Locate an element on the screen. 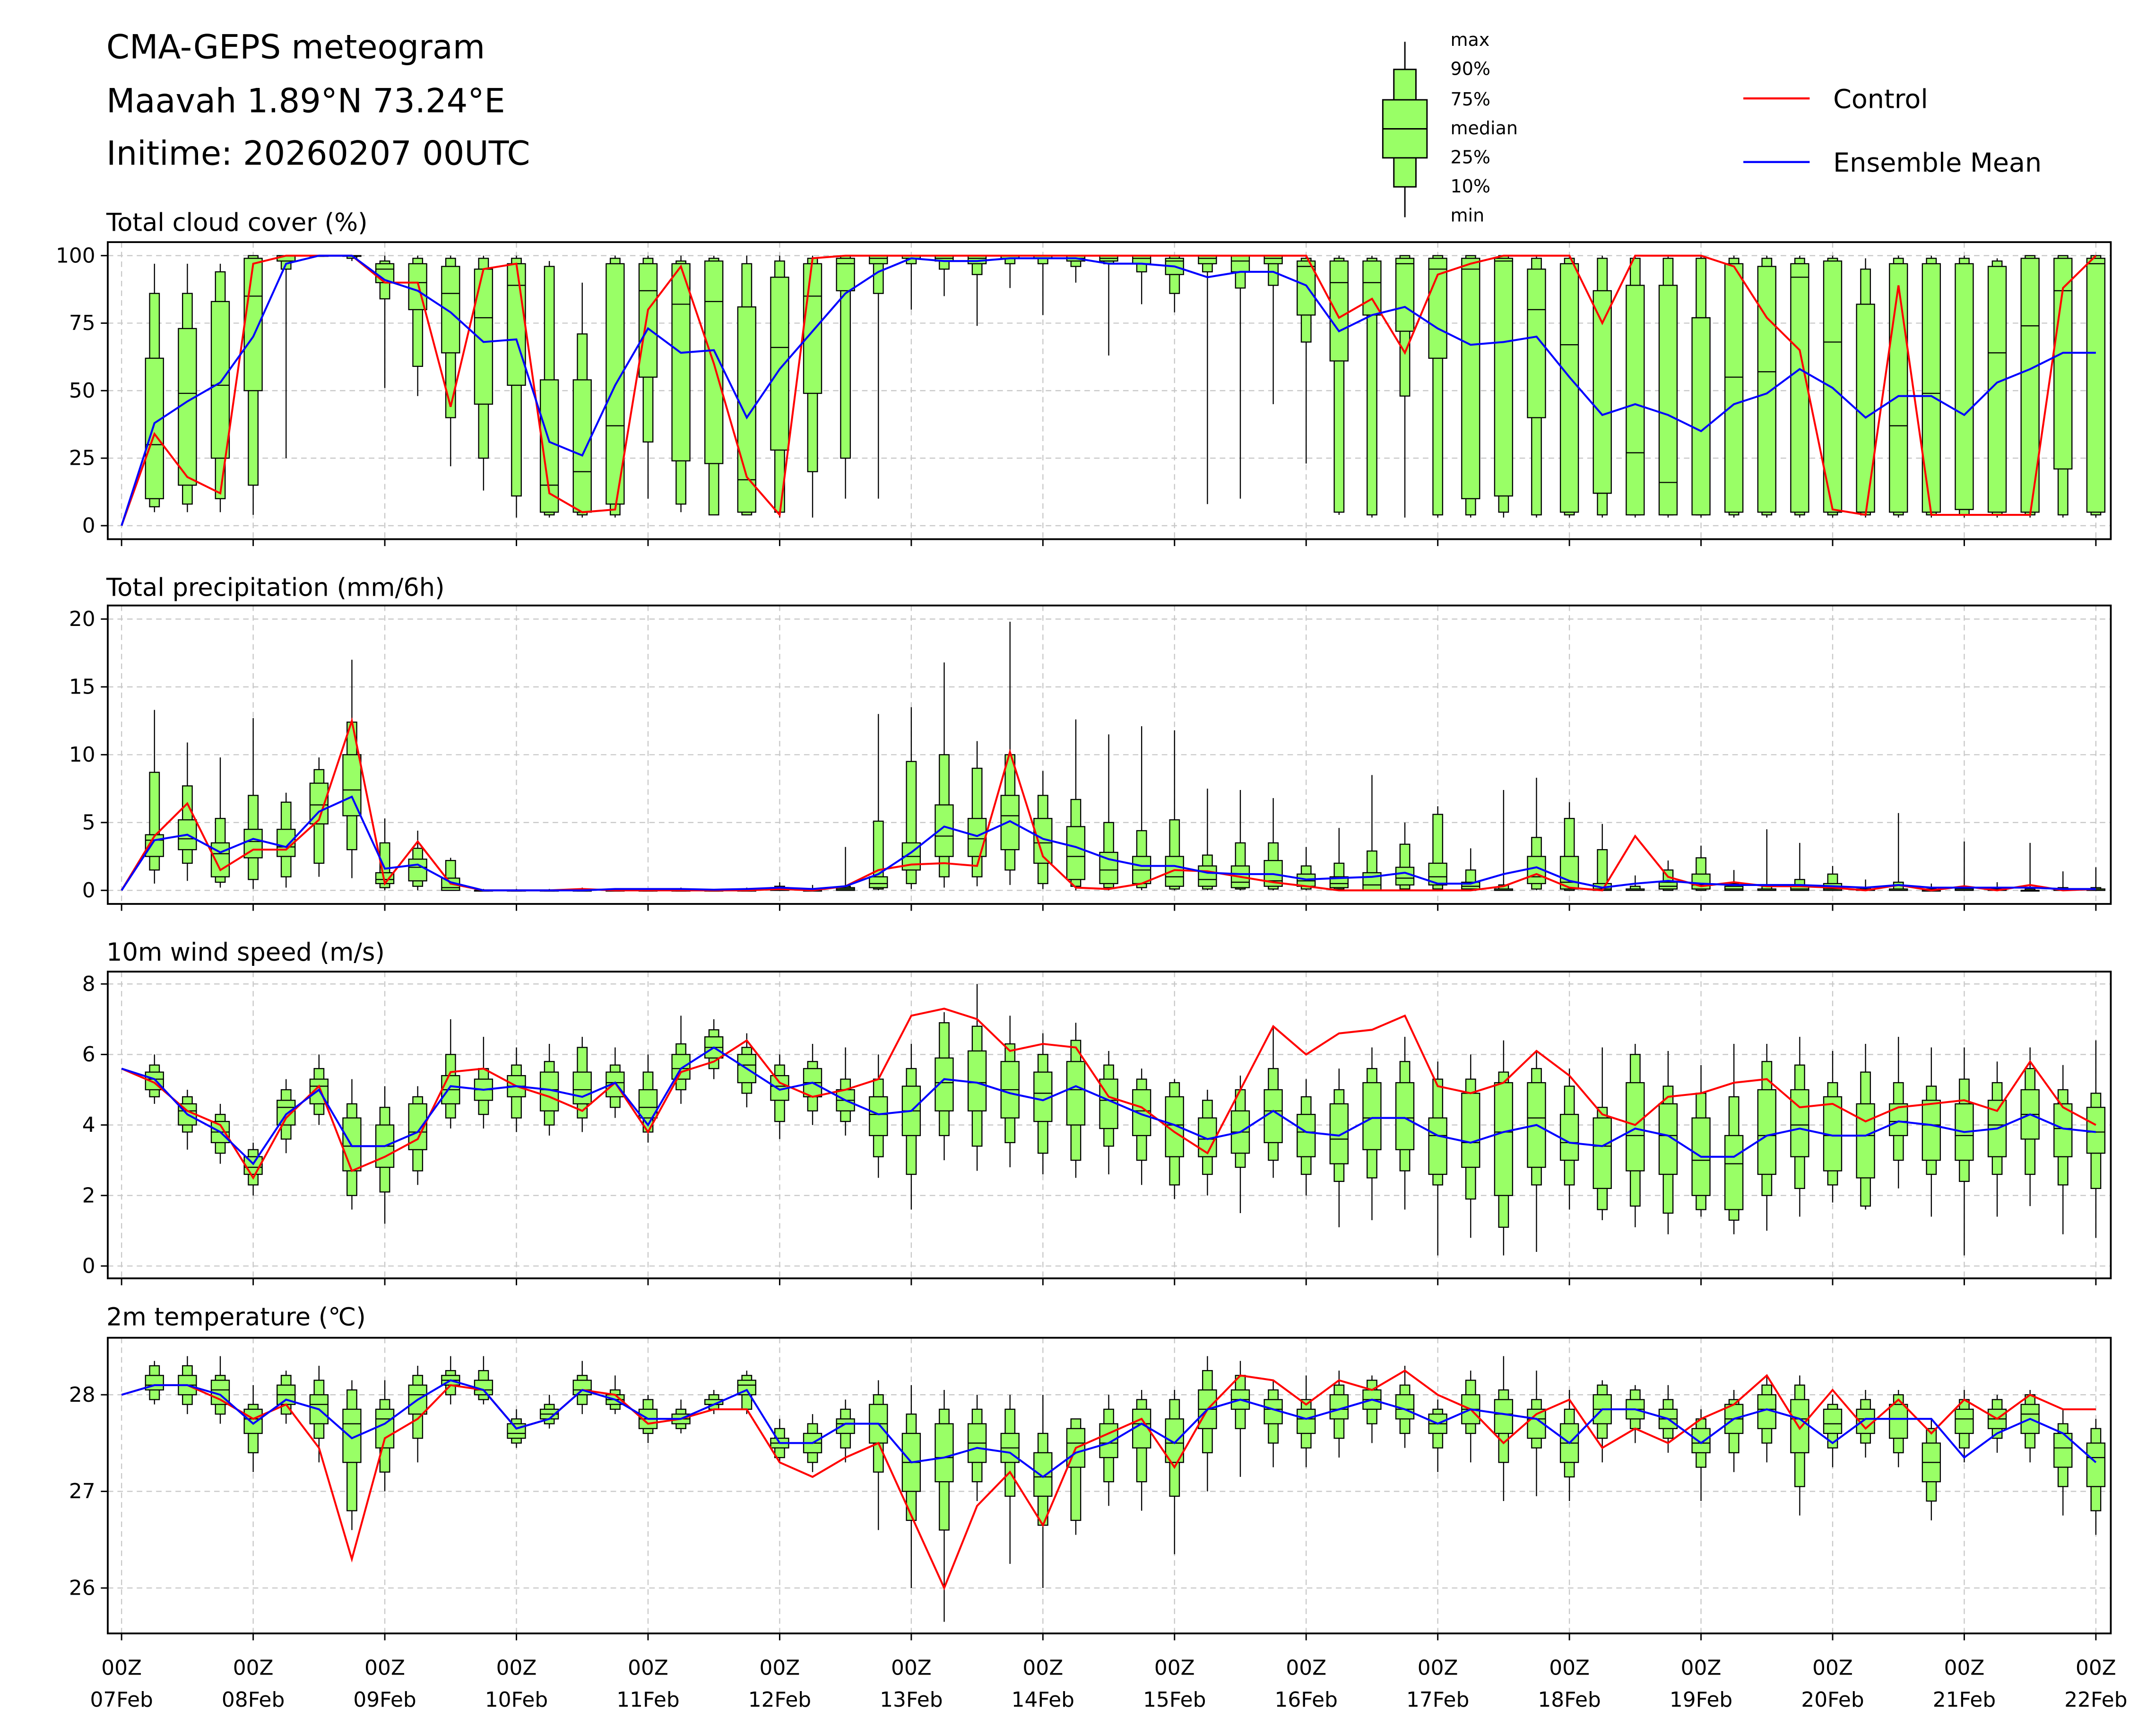  panel-title: Total precipitation (mm/6h) is located at coordinates (275, 587).